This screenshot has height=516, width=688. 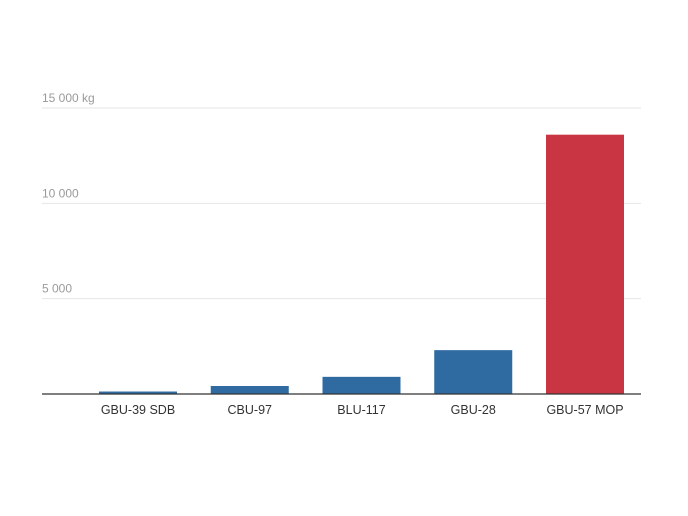 I want to click on x-category-label: BLU-117, so click(x=361, y=410).